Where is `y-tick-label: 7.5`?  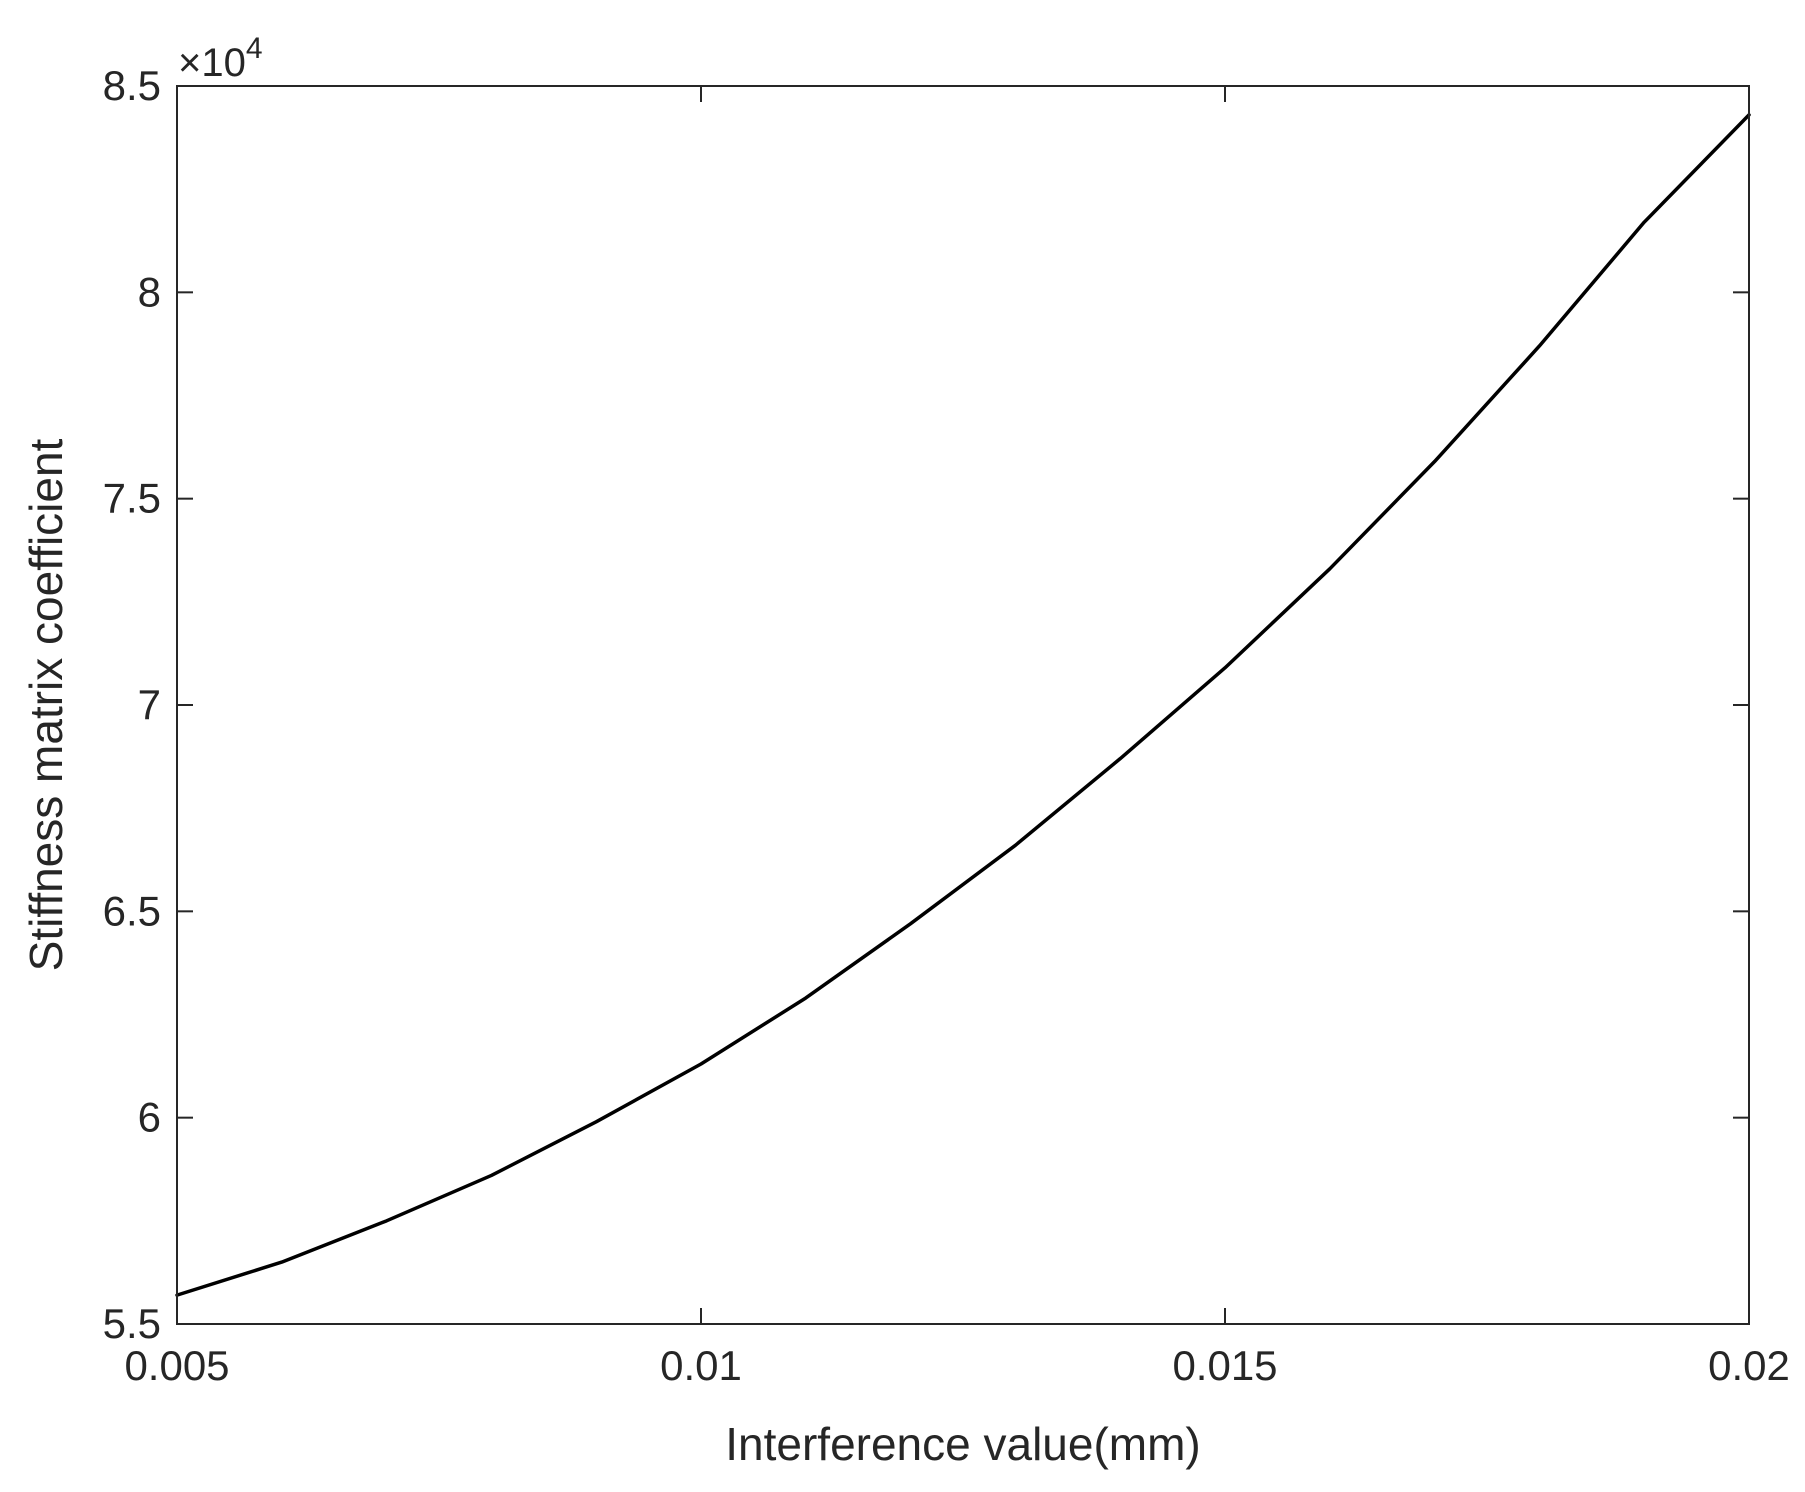
y-tick-label: 7.5 is located at coordinates (132, 498).